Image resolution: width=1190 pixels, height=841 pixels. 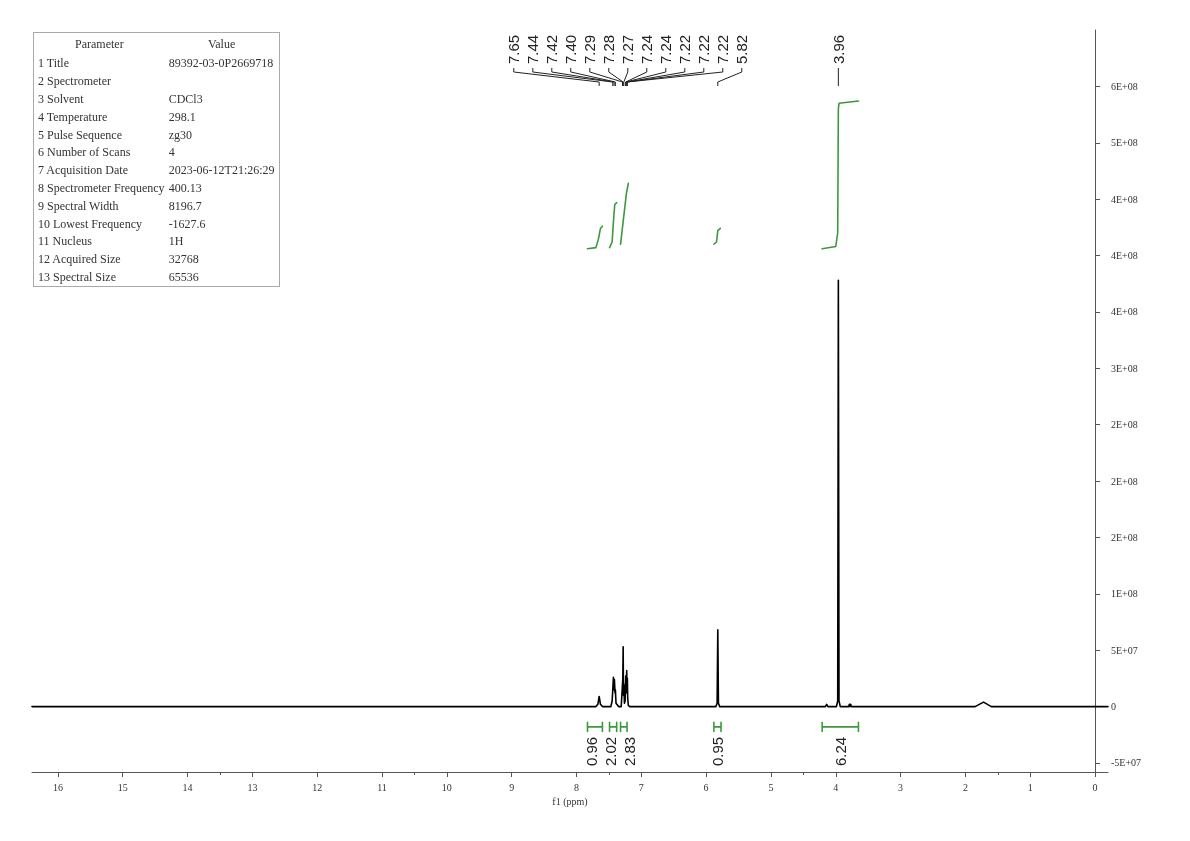 I want to click on annotation: 7.44, so click(x=533, y=49).